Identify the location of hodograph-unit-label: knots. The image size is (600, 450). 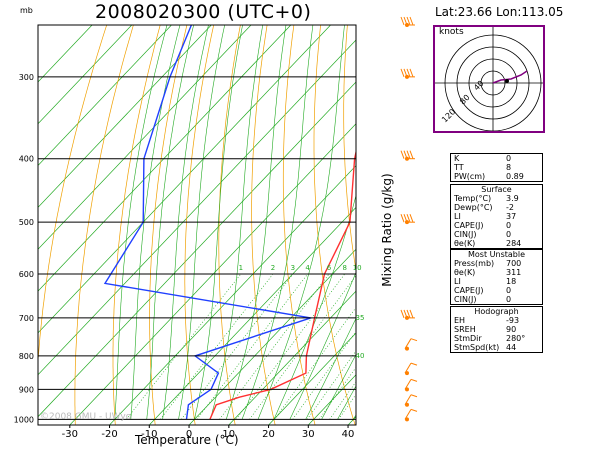
(451, 32).